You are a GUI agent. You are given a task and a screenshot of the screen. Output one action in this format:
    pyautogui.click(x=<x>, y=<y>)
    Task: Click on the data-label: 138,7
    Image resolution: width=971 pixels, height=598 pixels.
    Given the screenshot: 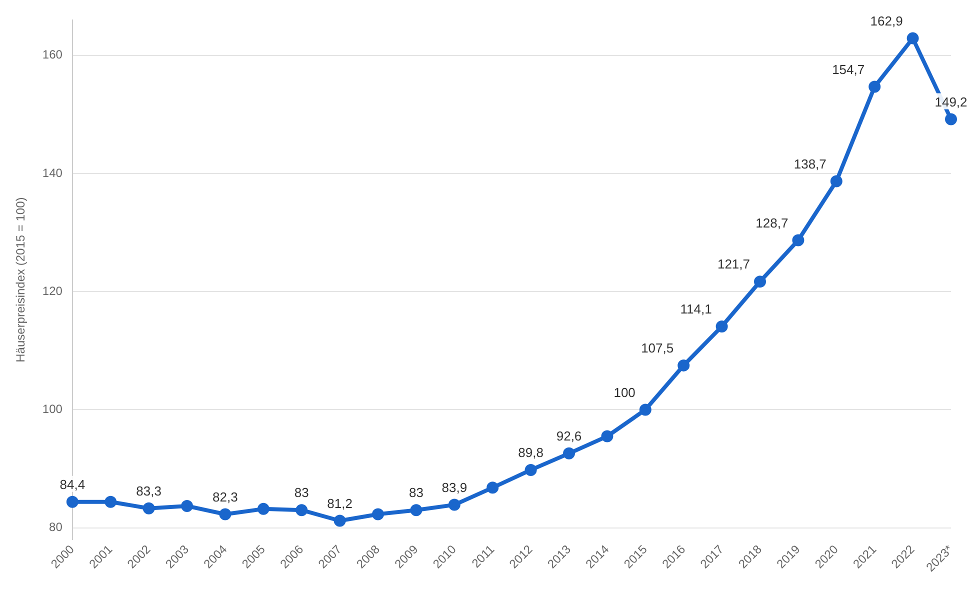 What is the action you would take?
    pyautogui.click(x=810, y=164)
    